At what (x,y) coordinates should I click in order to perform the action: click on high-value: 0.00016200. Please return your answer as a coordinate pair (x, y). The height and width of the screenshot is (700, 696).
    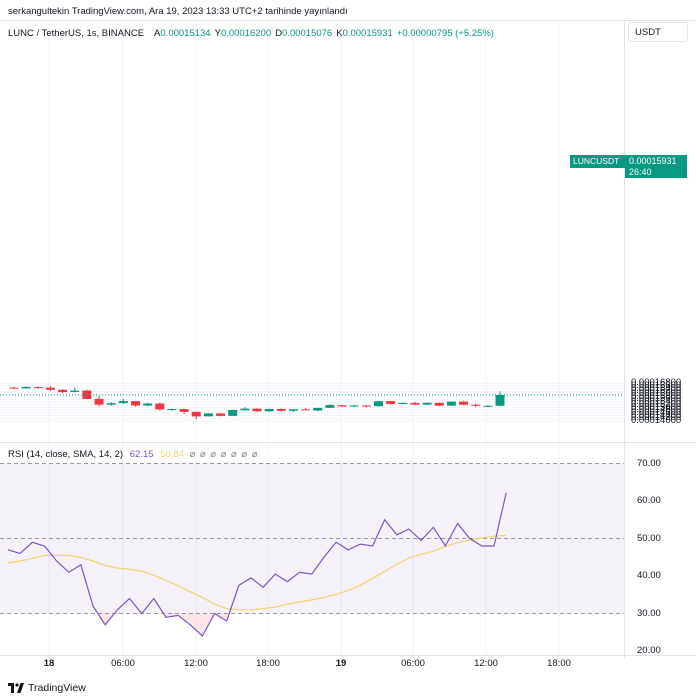
    Looking at the image, I should click on (246, 33).